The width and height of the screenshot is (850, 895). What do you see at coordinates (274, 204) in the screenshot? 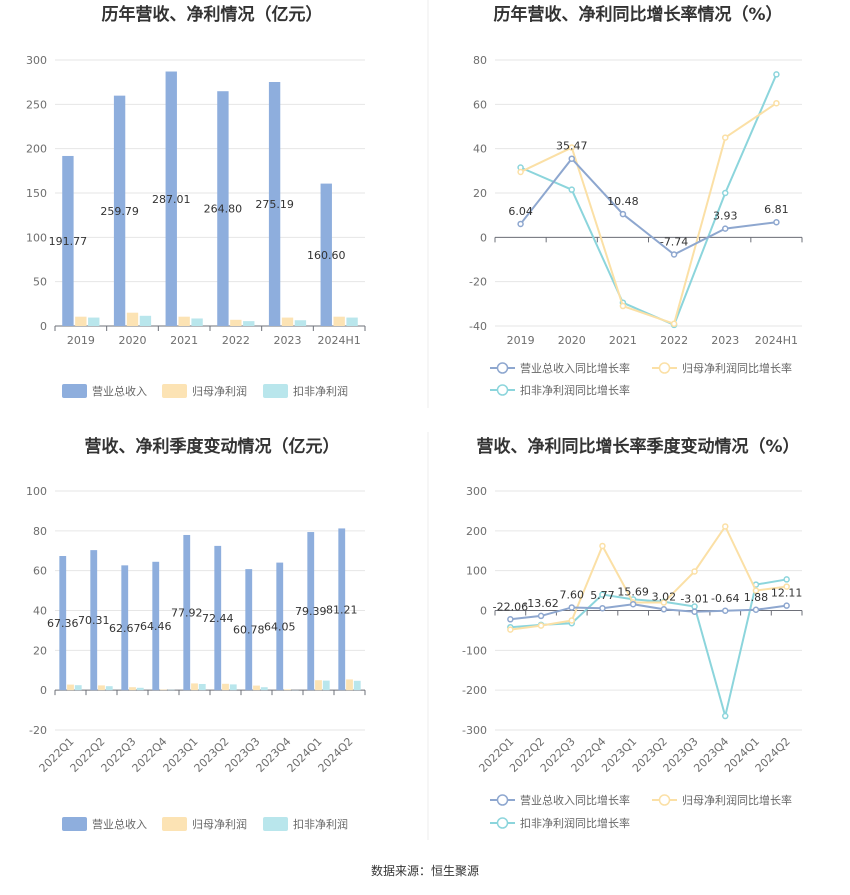
I see `bar-data-label: 275.19` at bounding box center [274, 204].